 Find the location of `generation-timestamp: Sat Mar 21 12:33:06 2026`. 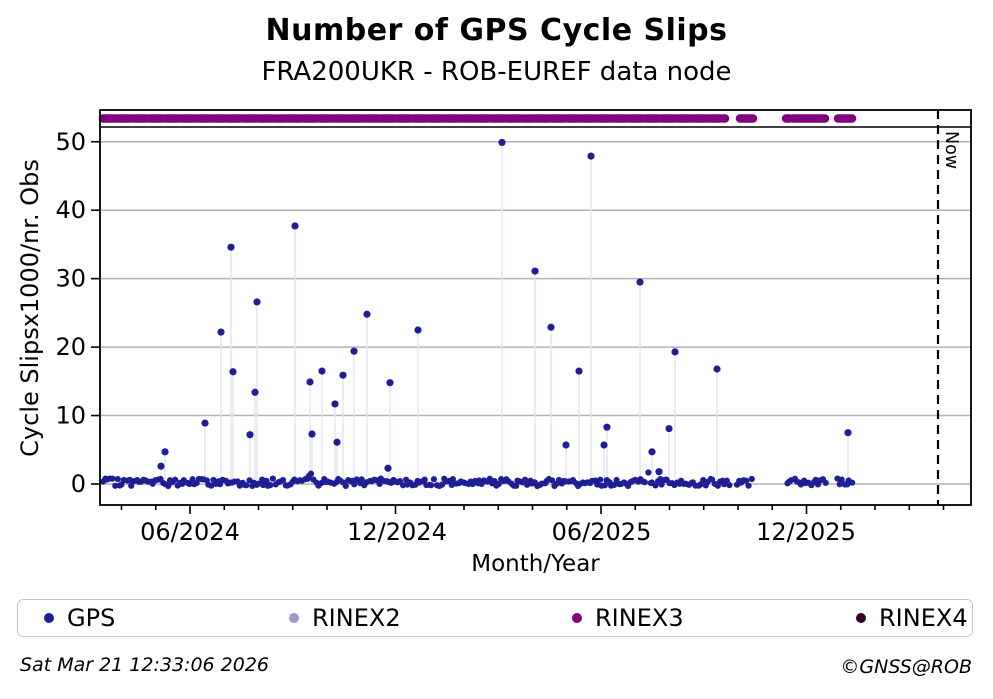

generation-timestamp: Sat Mar 21 12:33:06 2026 is located at coordinates (145, 665).